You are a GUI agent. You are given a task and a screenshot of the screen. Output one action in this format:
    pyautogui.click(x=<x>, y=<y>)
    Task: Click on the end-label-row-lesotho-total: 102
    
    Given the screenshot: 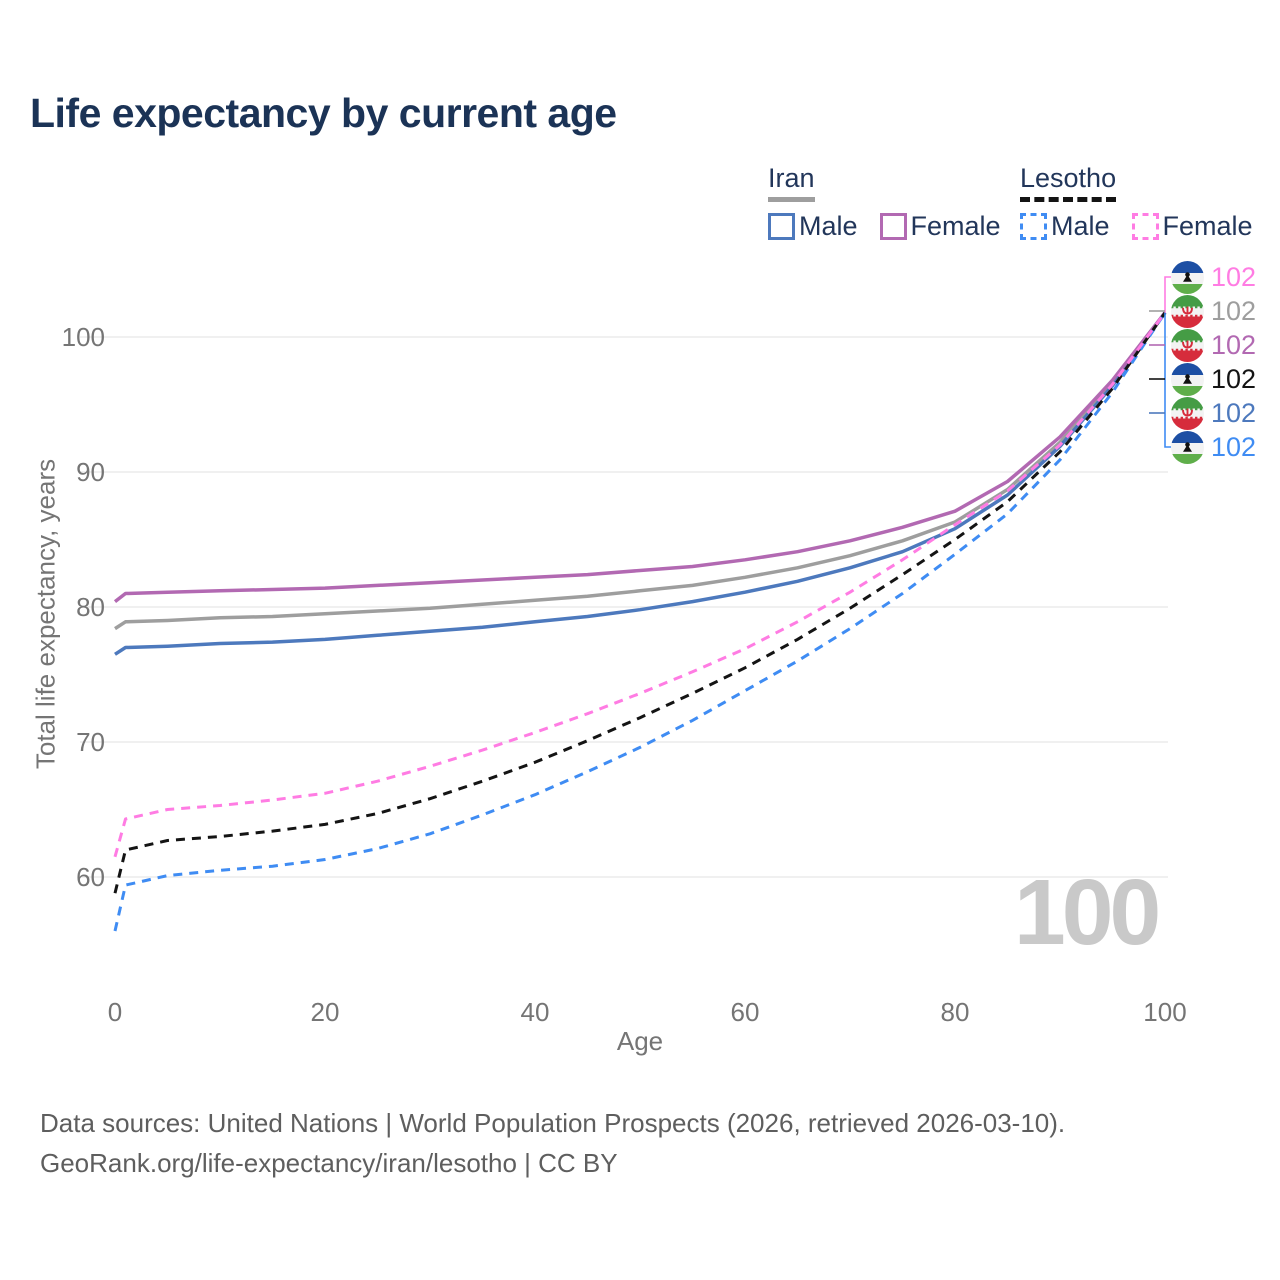 What is the action you would take?
    pyautogui.click(x=1213, y=379)
    